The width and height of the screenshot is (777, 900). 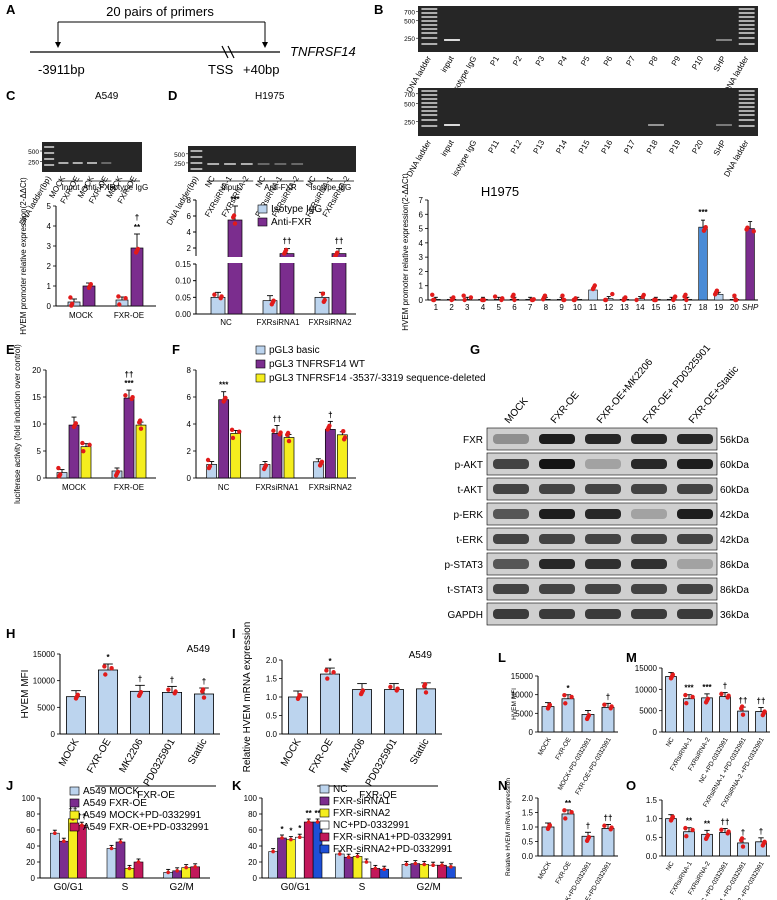 What do you see at coordinates (53, 734) in the screenshot?
I see `y-tick-label: 0` at bounding box center [53, 734].